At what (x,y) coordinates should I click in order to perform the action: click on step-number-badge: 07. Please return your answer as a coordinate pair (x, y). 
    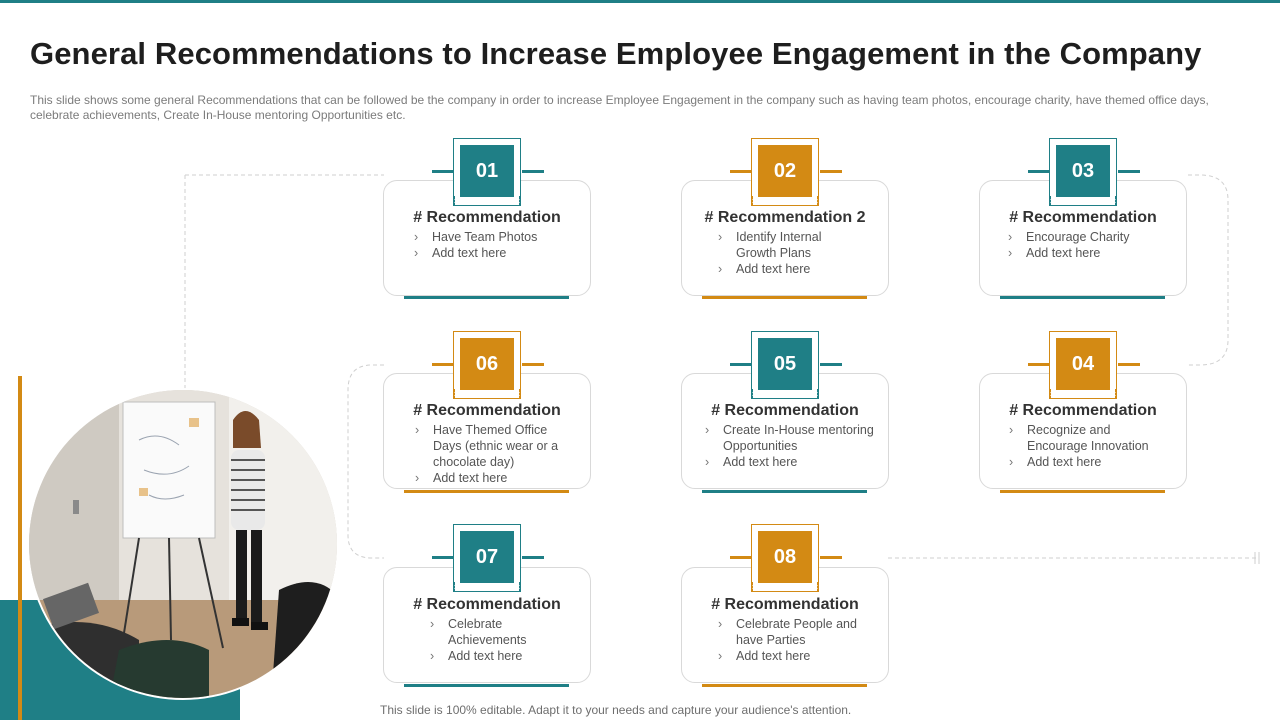
    Looking at the image, I should click on (488, 558).